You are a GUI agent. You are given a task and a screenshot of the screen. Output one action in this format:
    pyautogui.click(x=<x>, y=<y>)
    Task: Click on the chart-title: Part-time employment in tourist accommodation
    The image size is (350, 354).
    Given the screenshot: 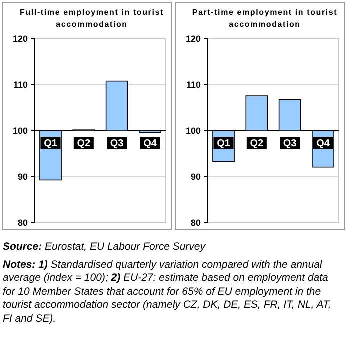 What is the action you would take?
    pyautogui.click(x=265, y=18)
    